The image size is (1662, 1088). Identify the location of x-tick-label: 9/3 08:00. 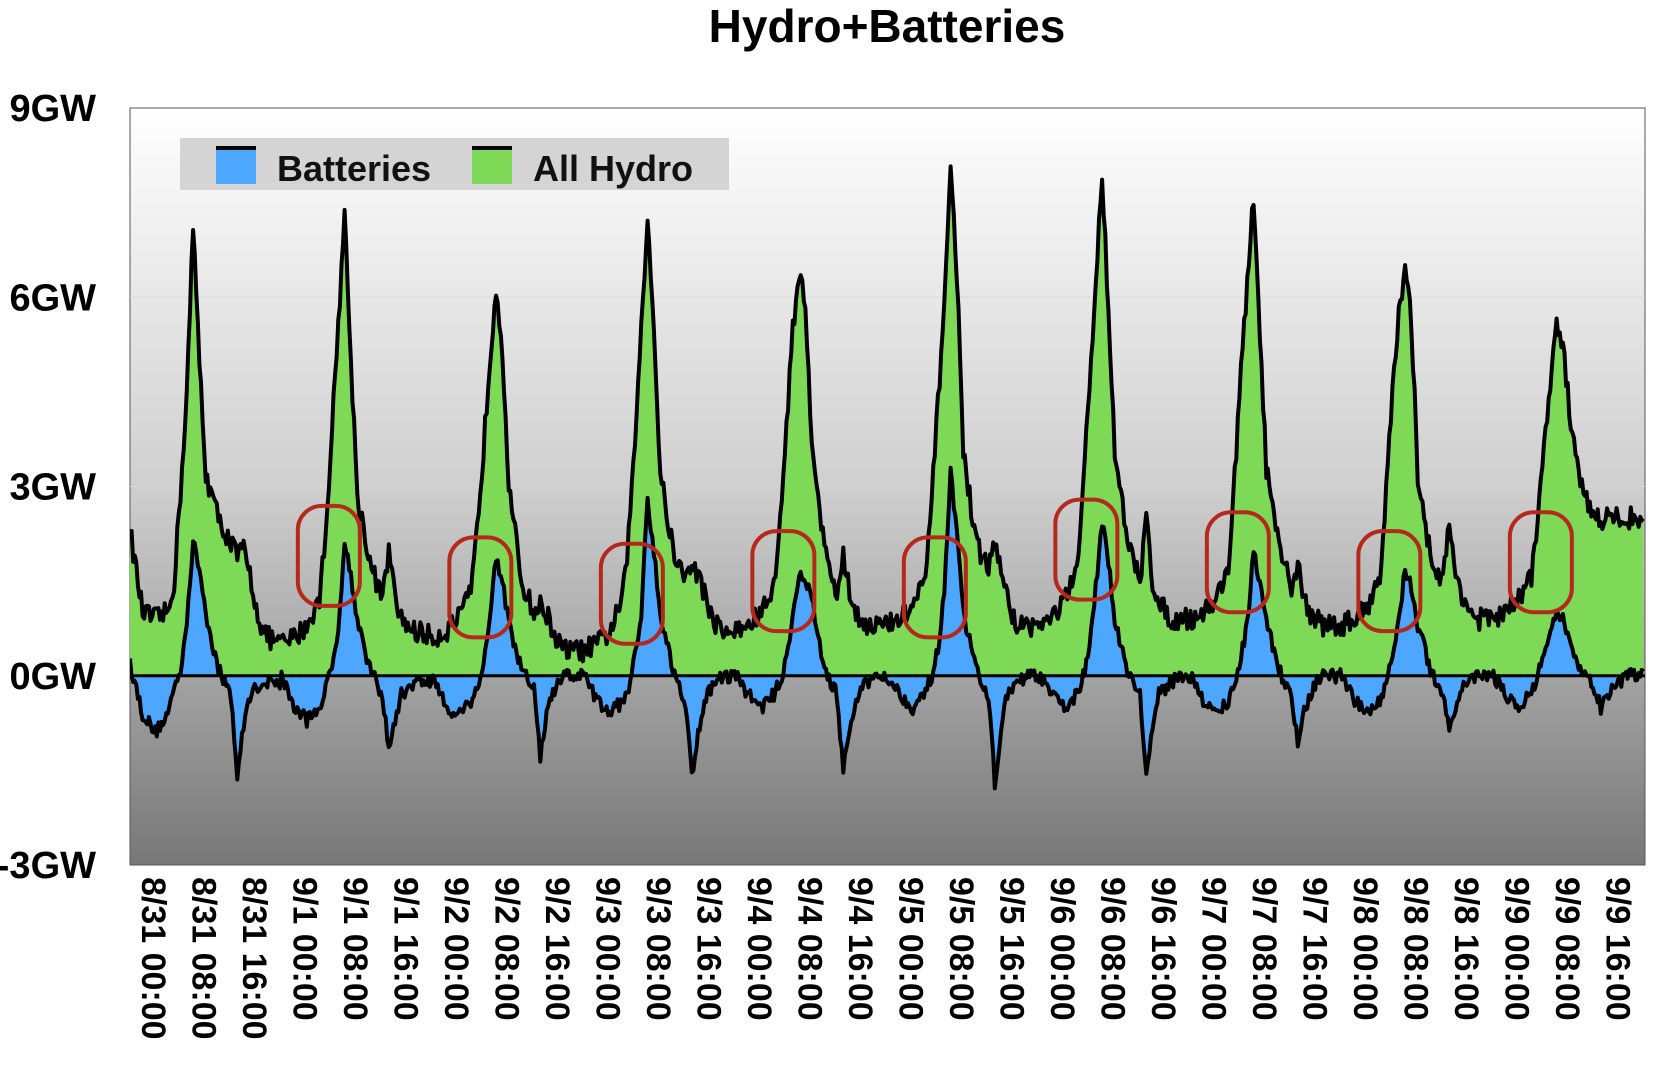
(658, 949).